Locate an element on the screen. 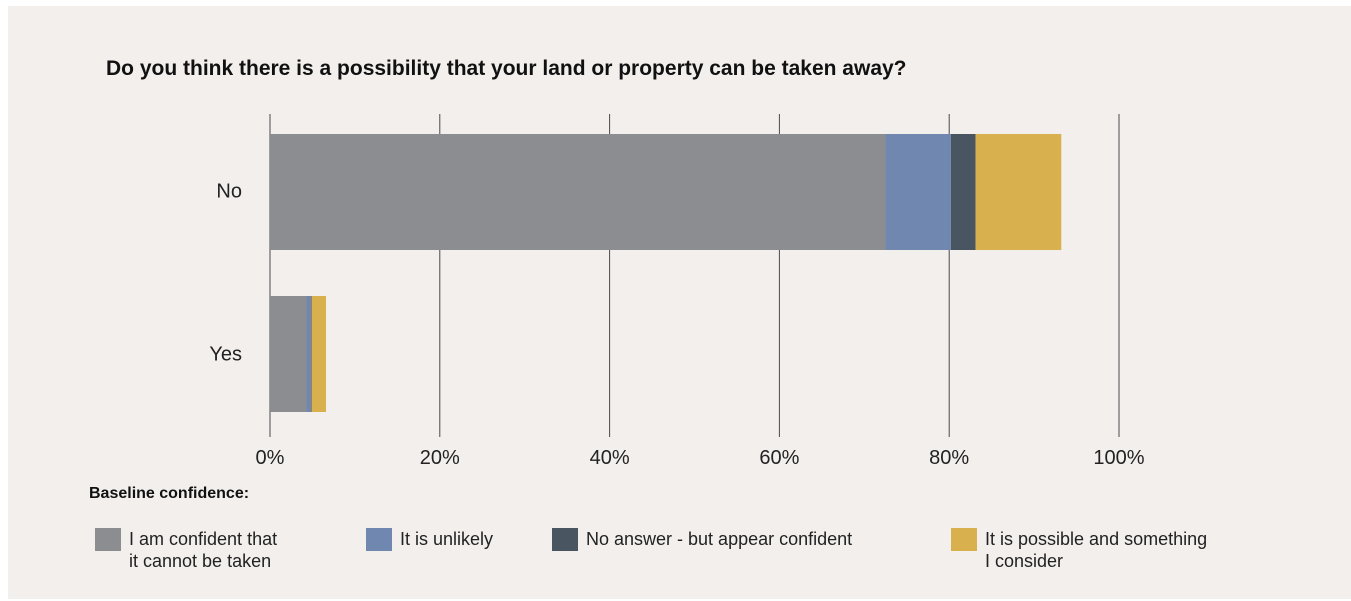 This screenshot has width=1351, height=601. x-tick-label: 80% is located at coordinates (949, 458).